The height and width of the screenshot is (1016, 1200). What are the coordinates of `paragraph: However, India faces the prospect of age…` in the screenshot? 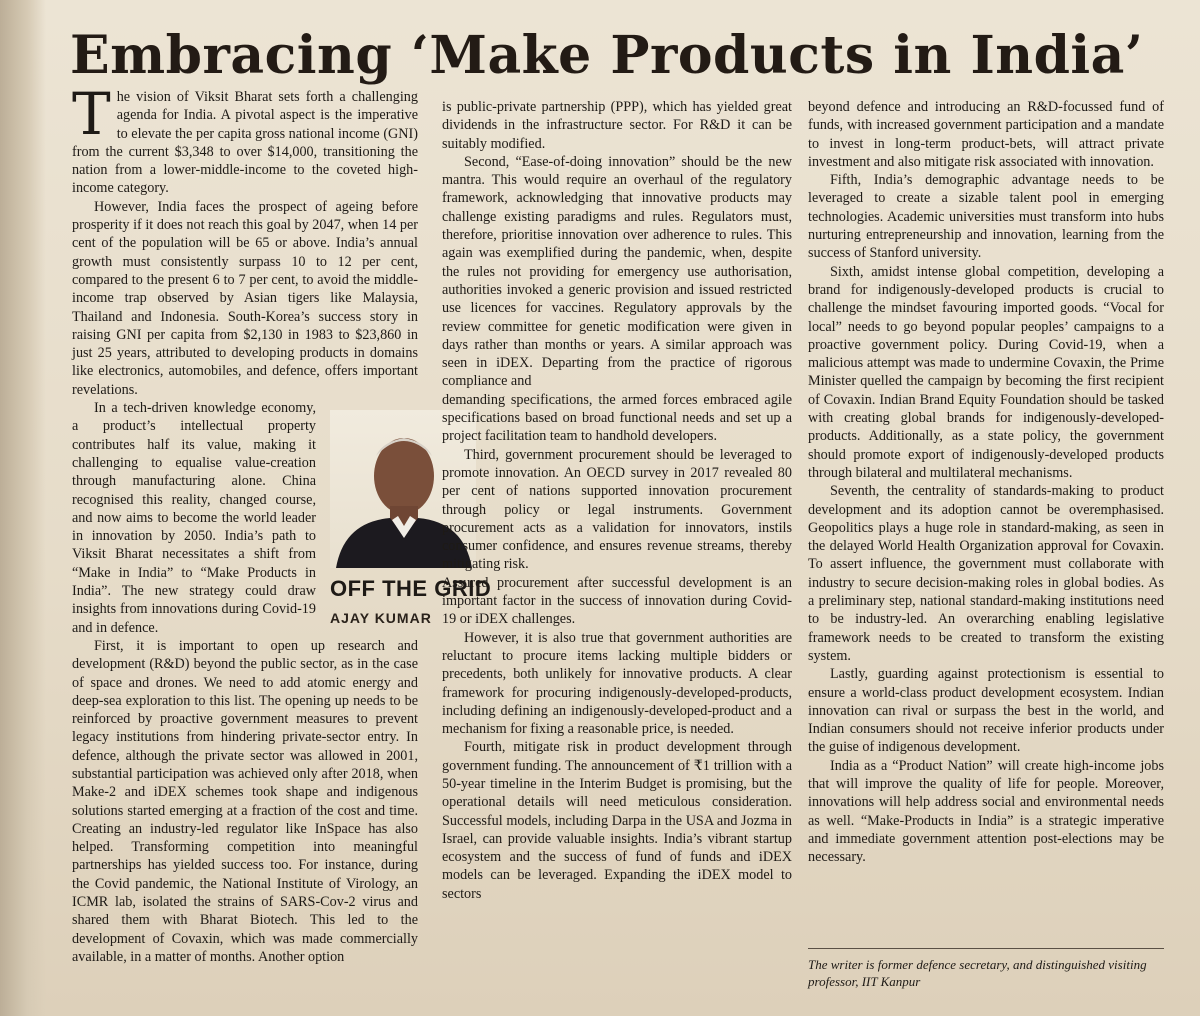 It's located at (245, 298).